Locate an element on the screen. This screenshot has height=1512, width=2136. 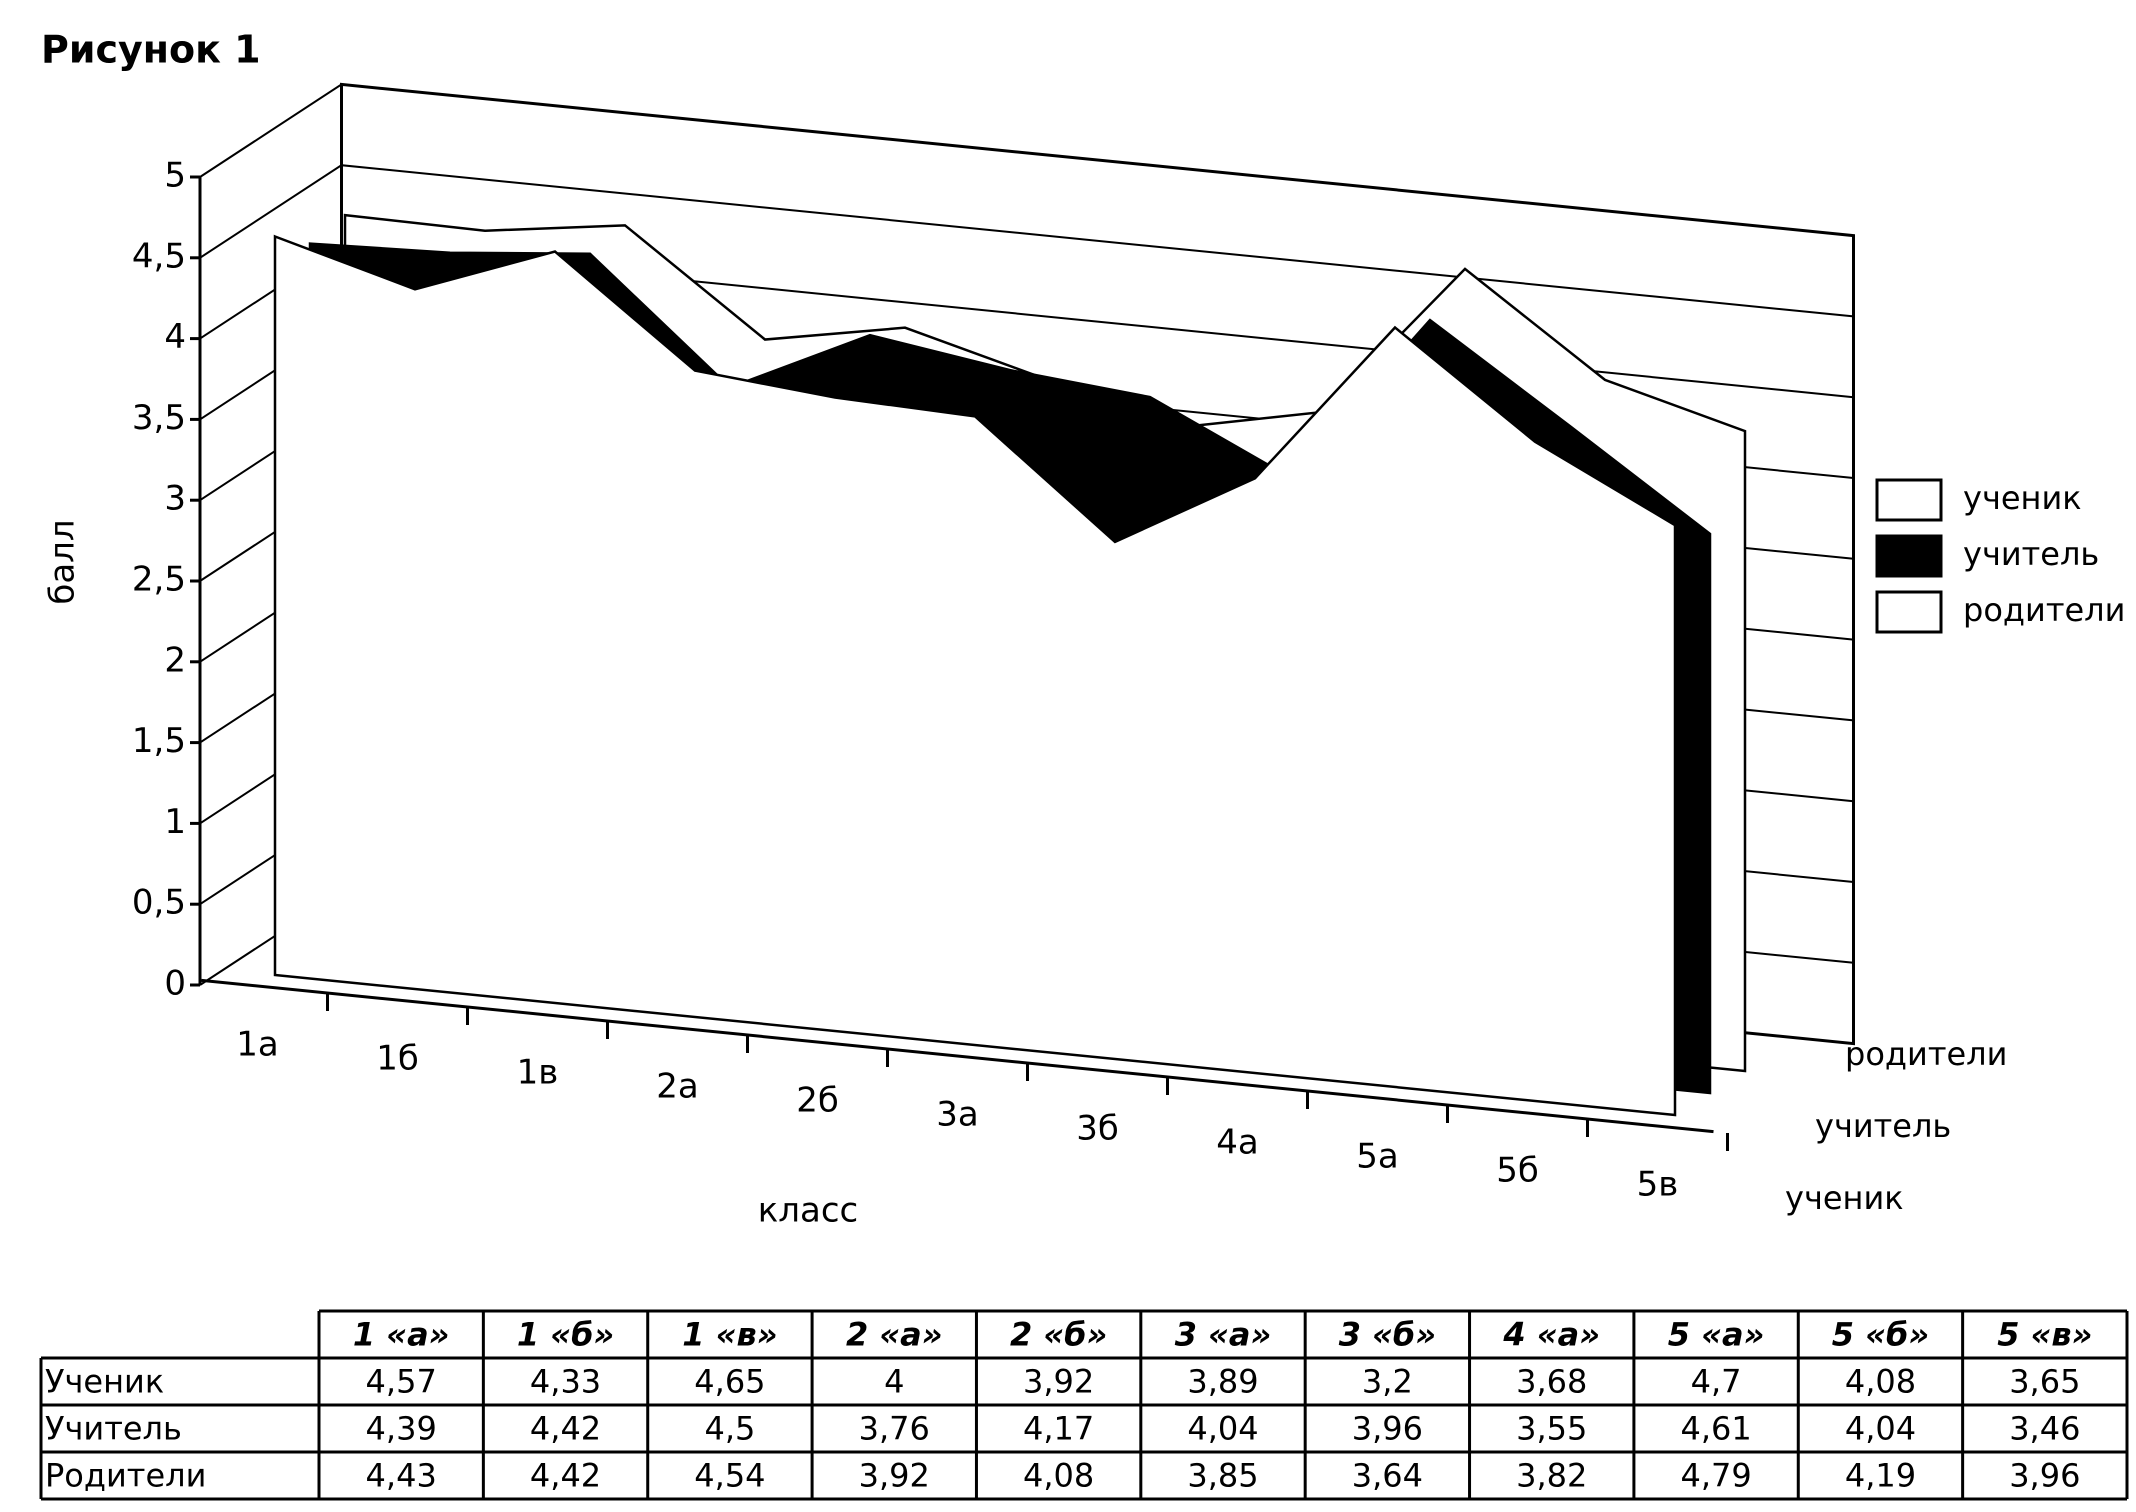
table-cell: 4,5 is located at coordinates (729, 1429).